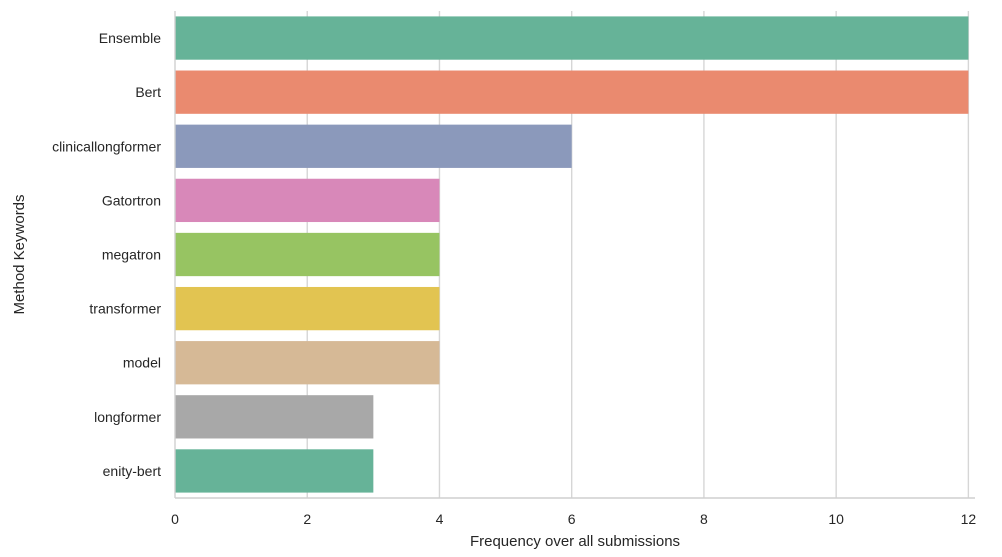 The width and height of the screenshot is (1002, 557). What do you see at coordinates (142, 363) in the screenshot?
I see `y-tick-label: model` at bounding box center [142, 363].